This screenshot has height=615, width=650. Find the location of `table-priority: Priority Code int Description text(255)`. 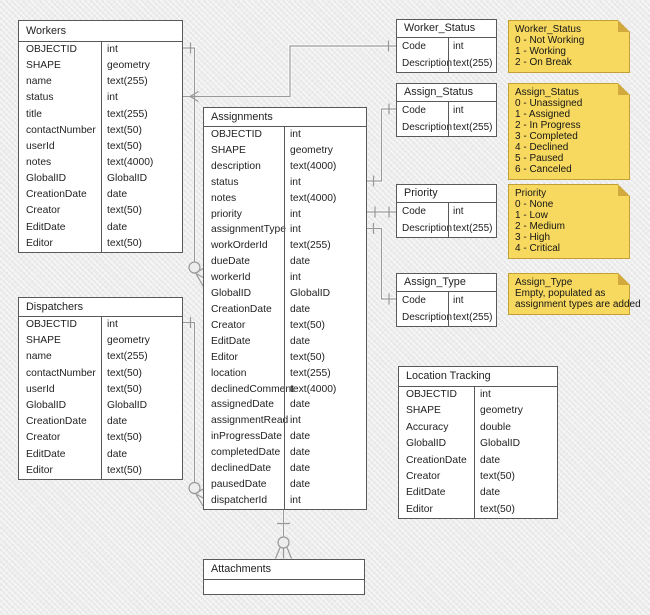

table-priority: Priority Code int Description text(255) is located at coordinates (446, 211).